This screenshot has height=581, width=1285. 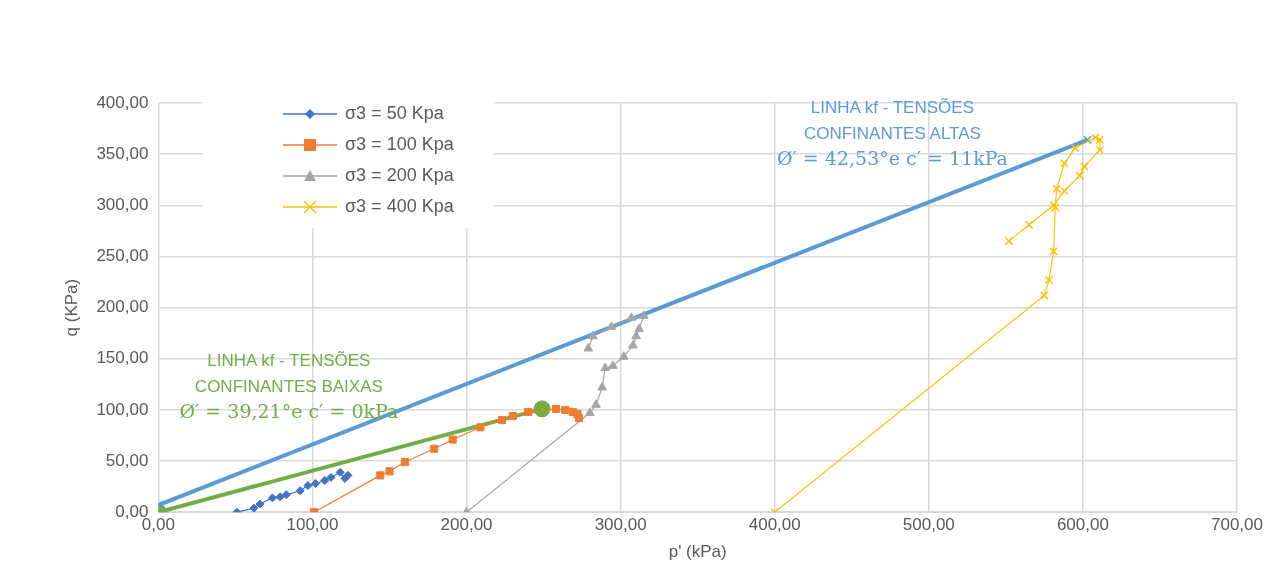 I want to click on legend-label: σ3 = 50 Kpa, so click(x=394, y=113).